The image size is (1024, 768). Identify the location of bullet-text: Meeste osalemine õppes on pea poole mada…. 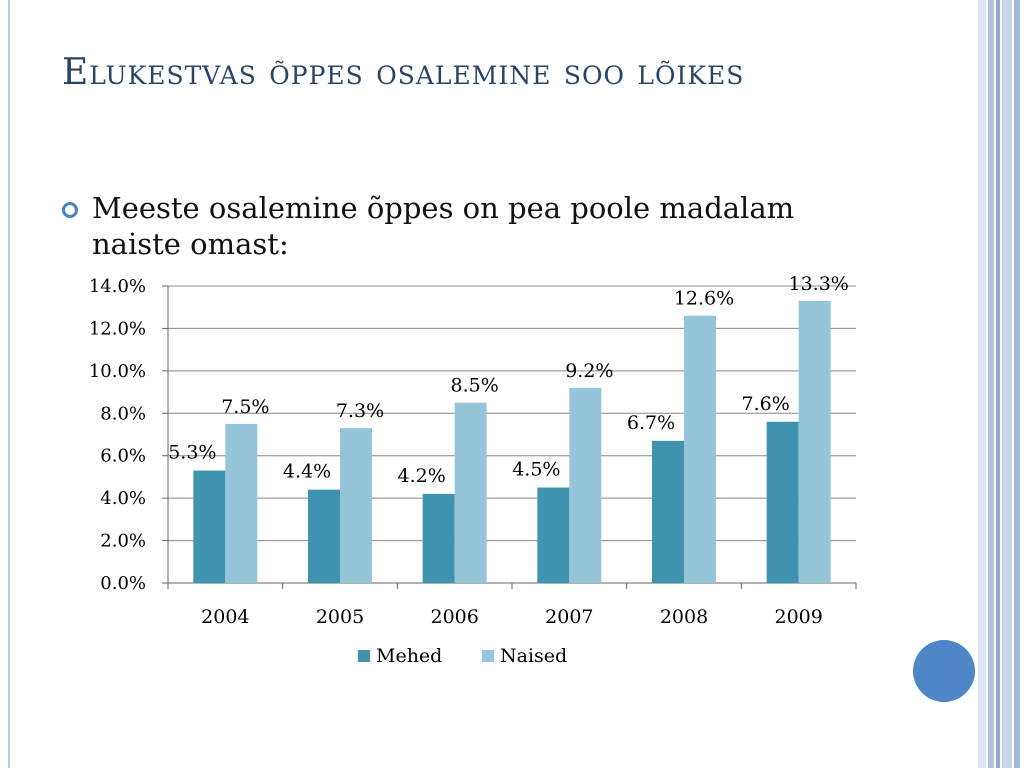
(443, 226).